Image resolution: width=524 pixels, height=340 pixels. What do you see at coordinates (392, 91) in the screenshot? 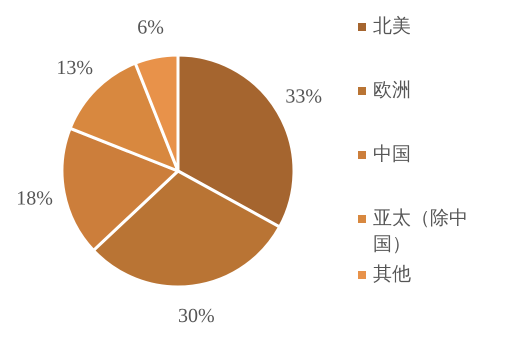
I see `legend-label: 欧洲` at bounding box center [392, 91].